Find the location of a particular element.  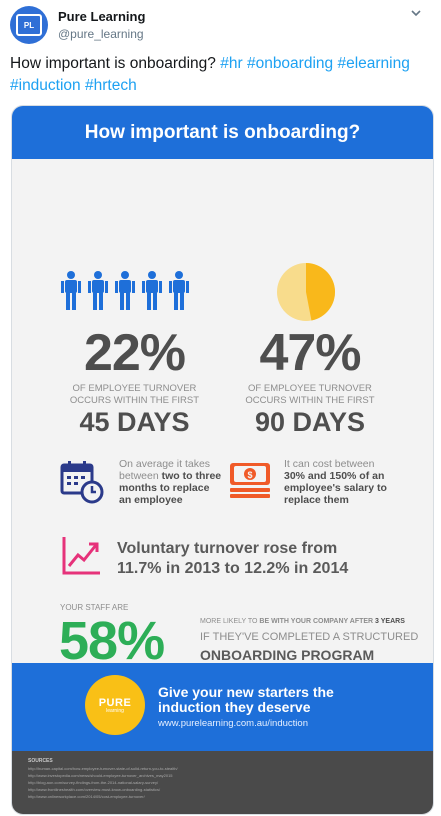

info-line: On average it takes is located at coordinates (165, 464).